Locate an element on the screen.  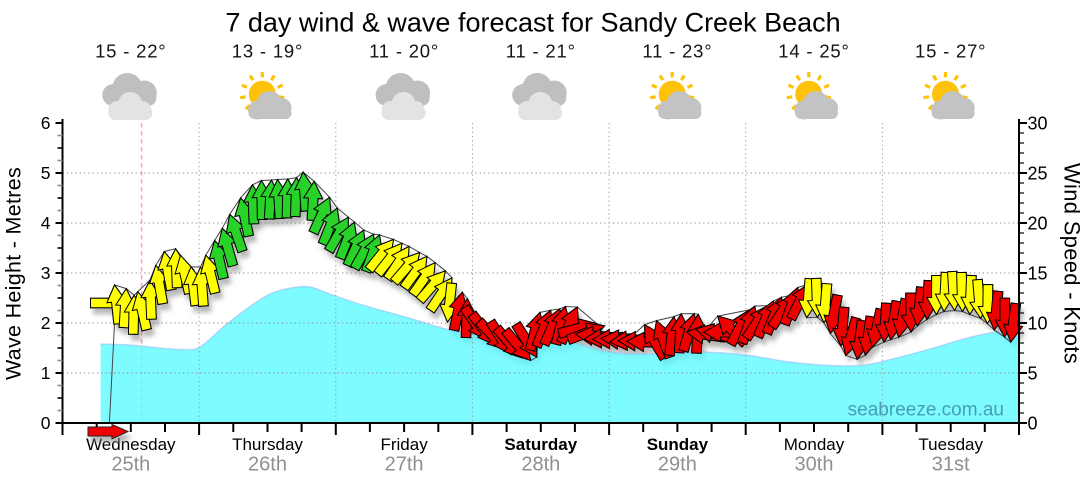
svg-text: 11 - 21° is located at coordinates (541, 51).